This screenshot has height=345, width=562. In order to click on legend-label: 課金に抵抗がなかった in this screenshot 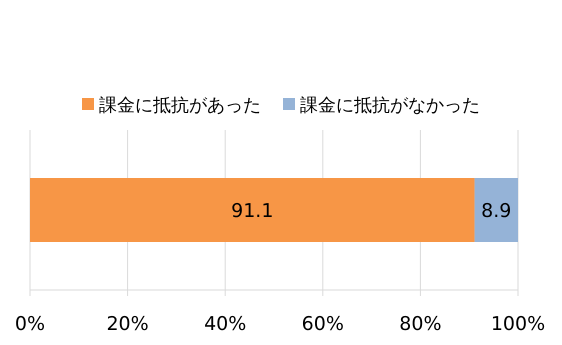, I will do `click(390, 105)`.